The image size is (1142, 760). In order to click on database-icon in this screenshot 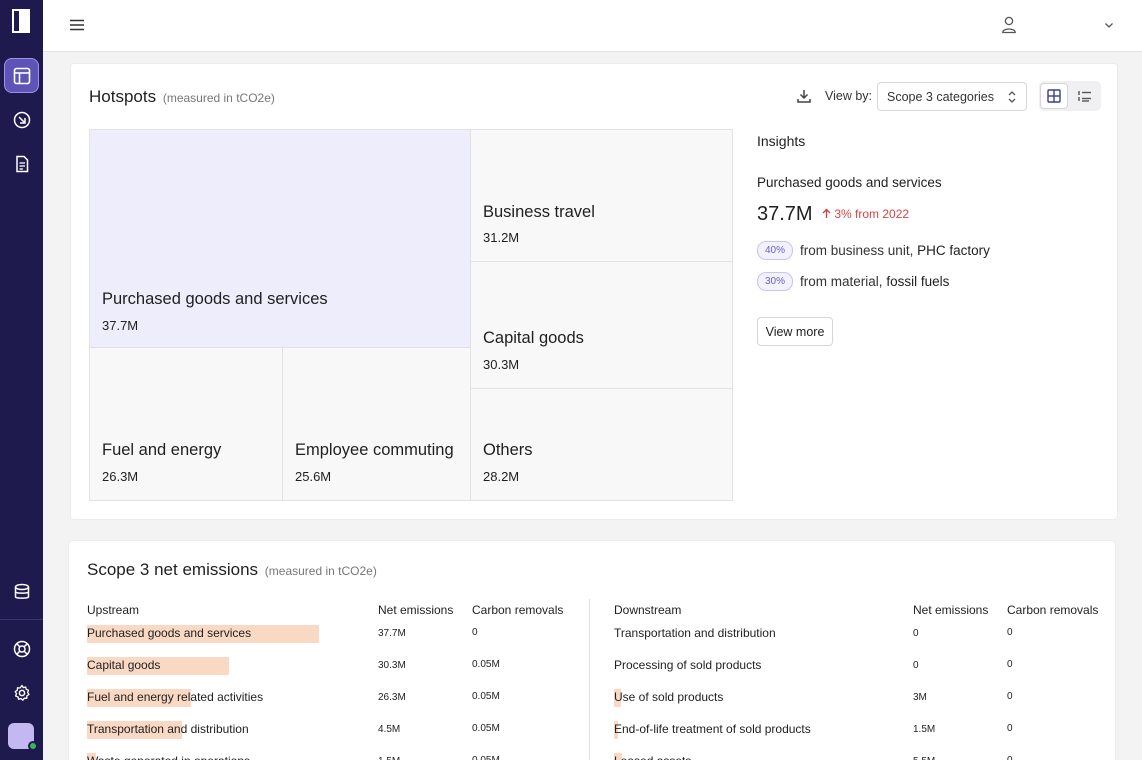, I will do `click(21, 591)`.